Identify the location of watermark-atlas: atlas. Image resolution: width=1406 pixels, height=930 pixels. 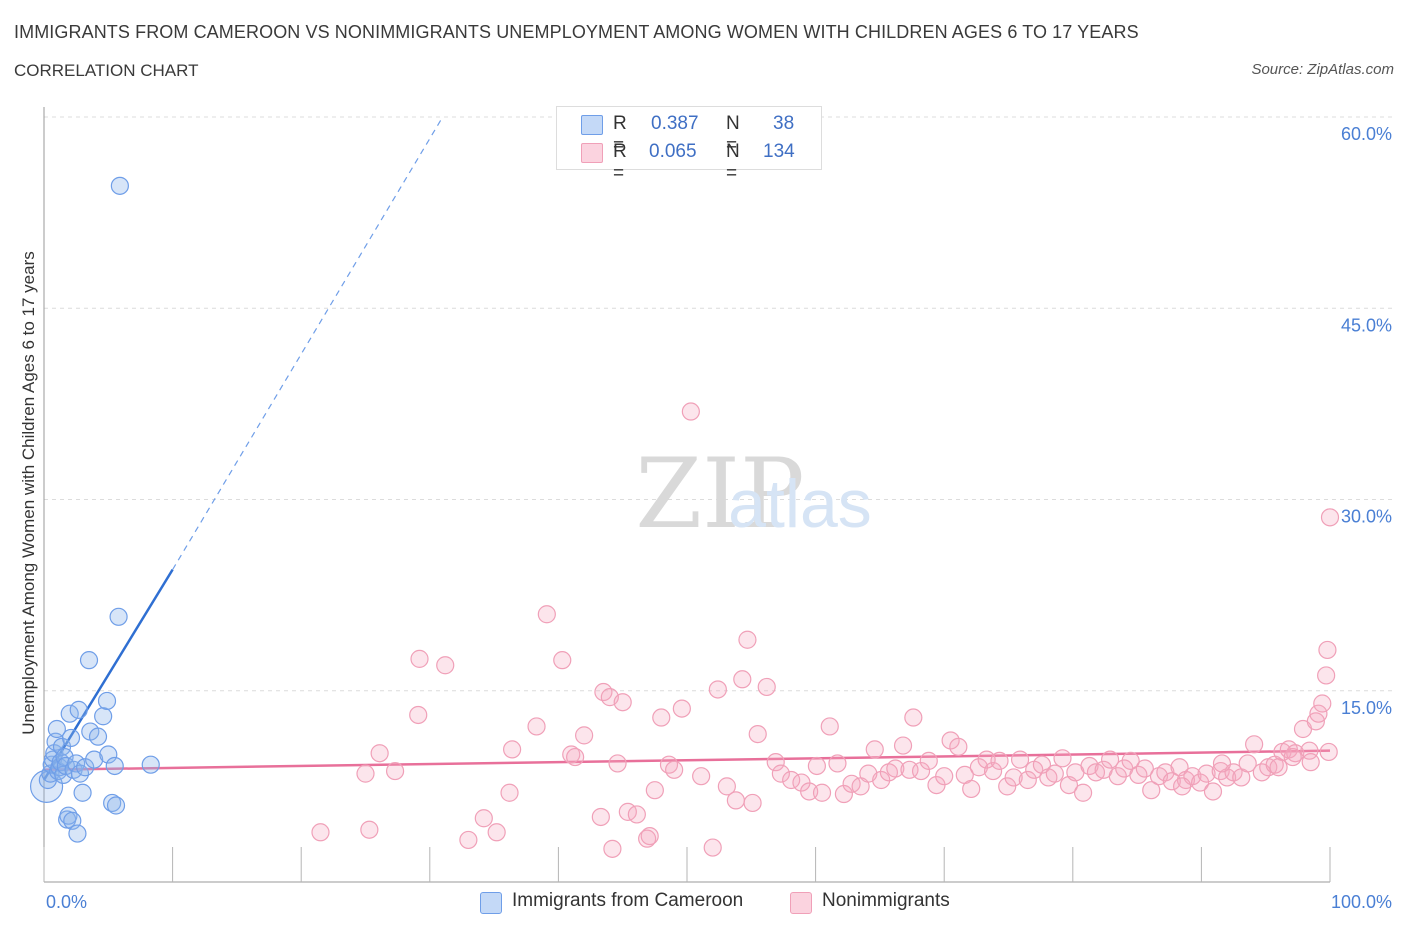
(800, 504).